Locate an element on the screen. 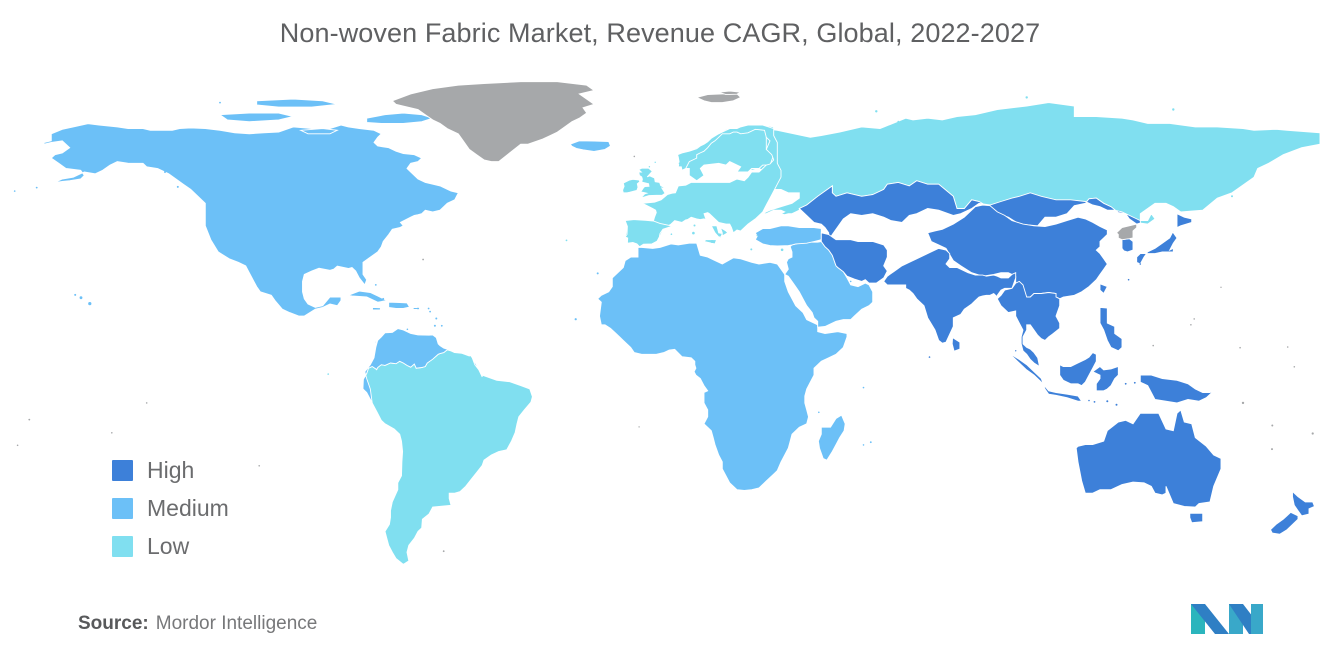  region-baffin-island is located at coordinates (400, 118).